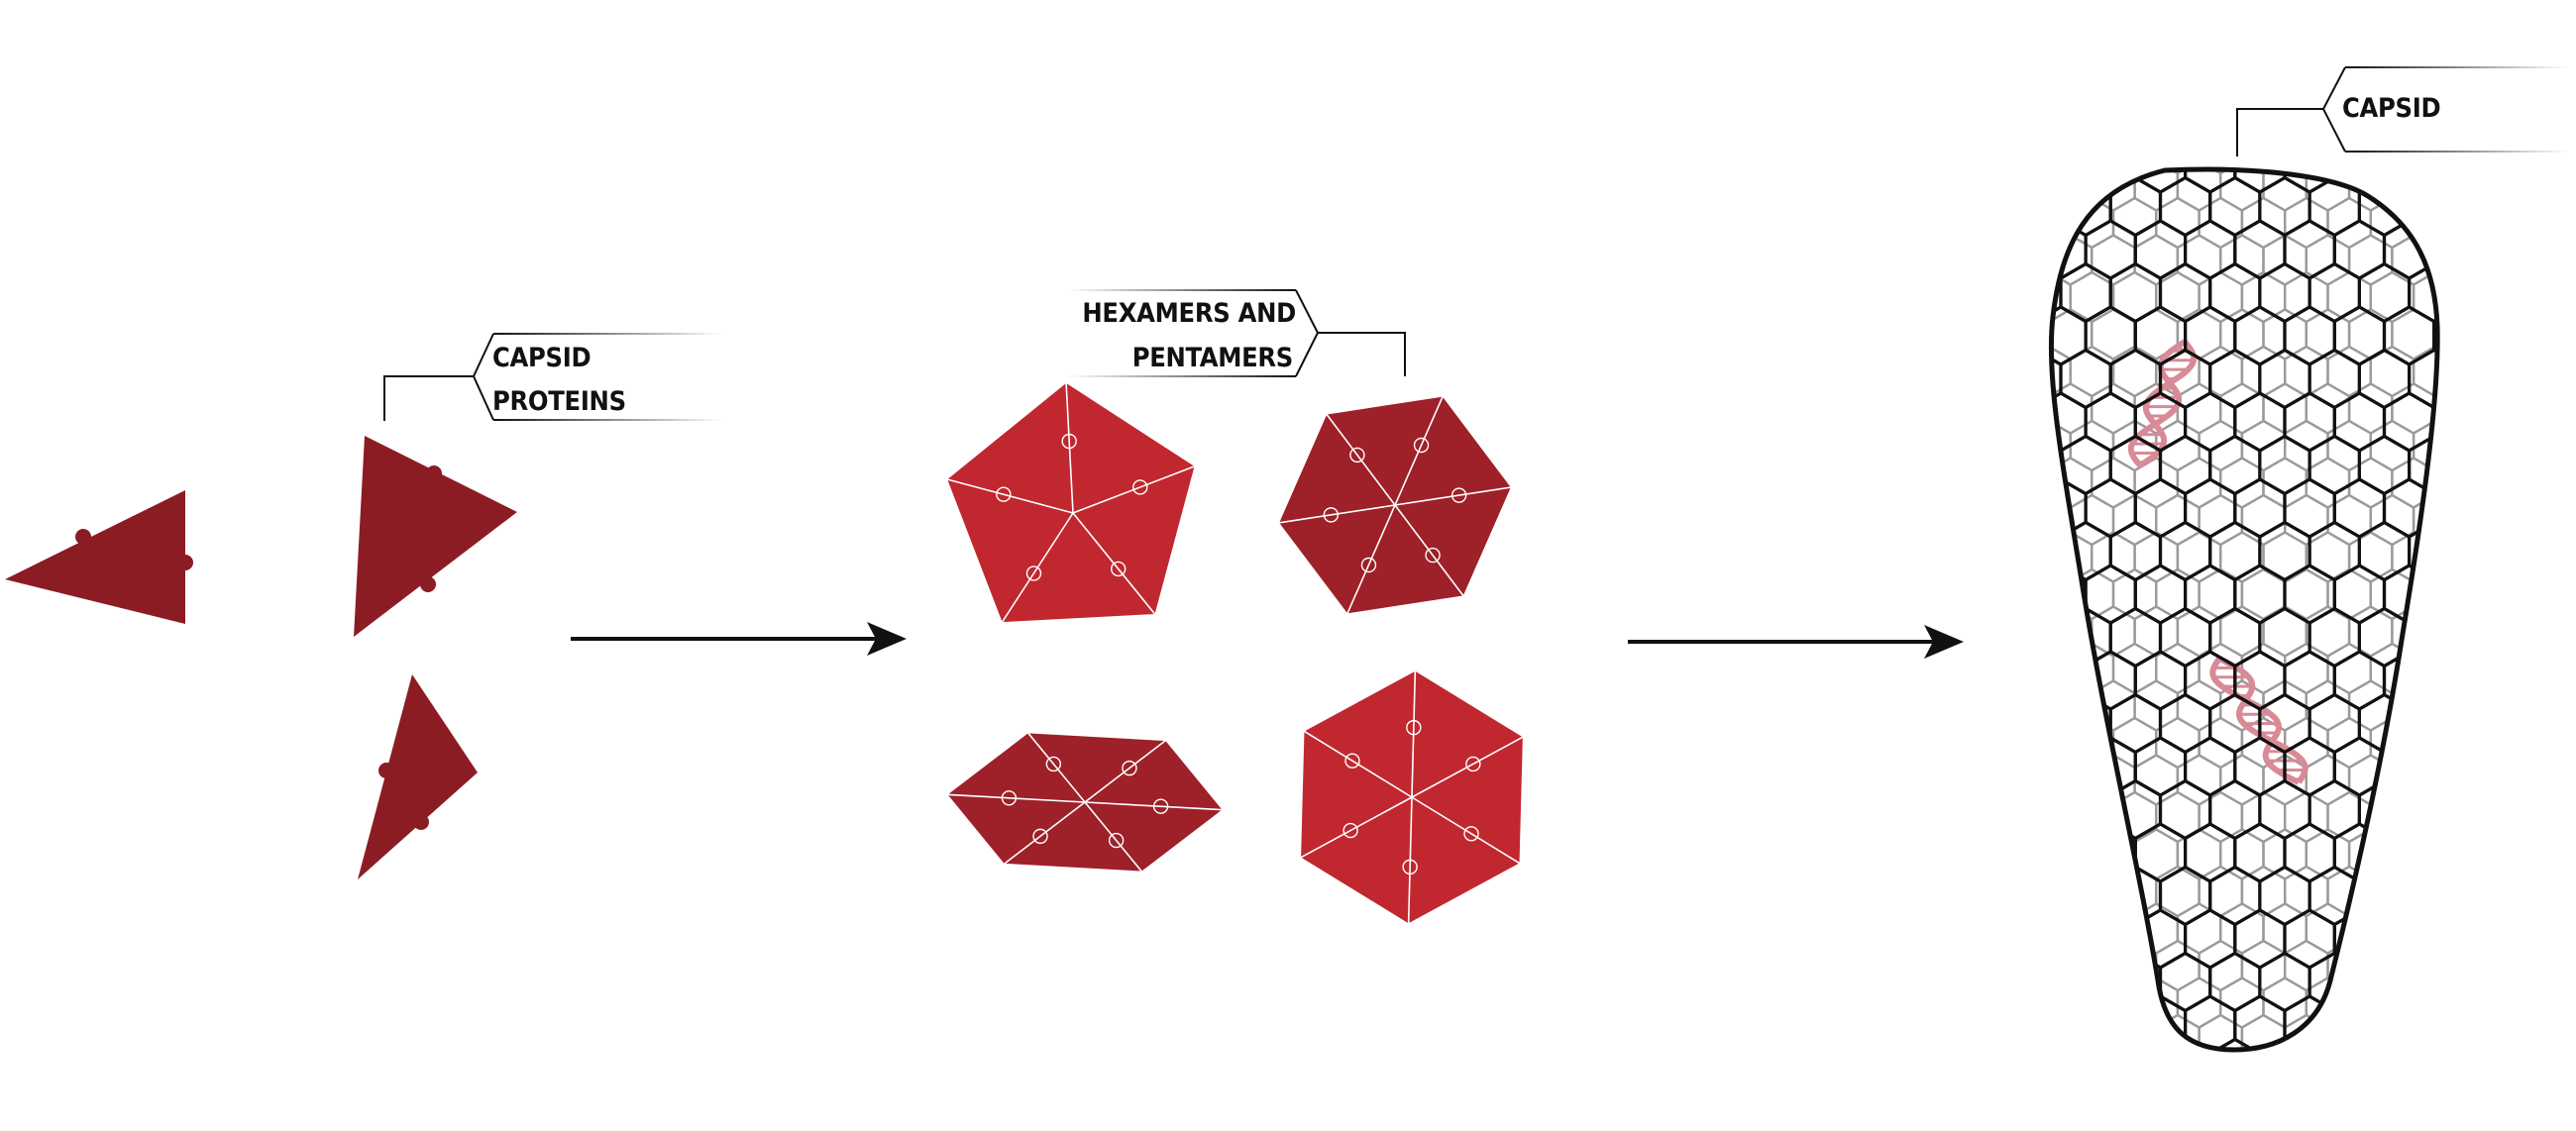 The image size is (2576, 1131). What do you see at coordinates (2333, 109) in the screenshot?
I see `label-bracket` at bounding box center [2333, 109].